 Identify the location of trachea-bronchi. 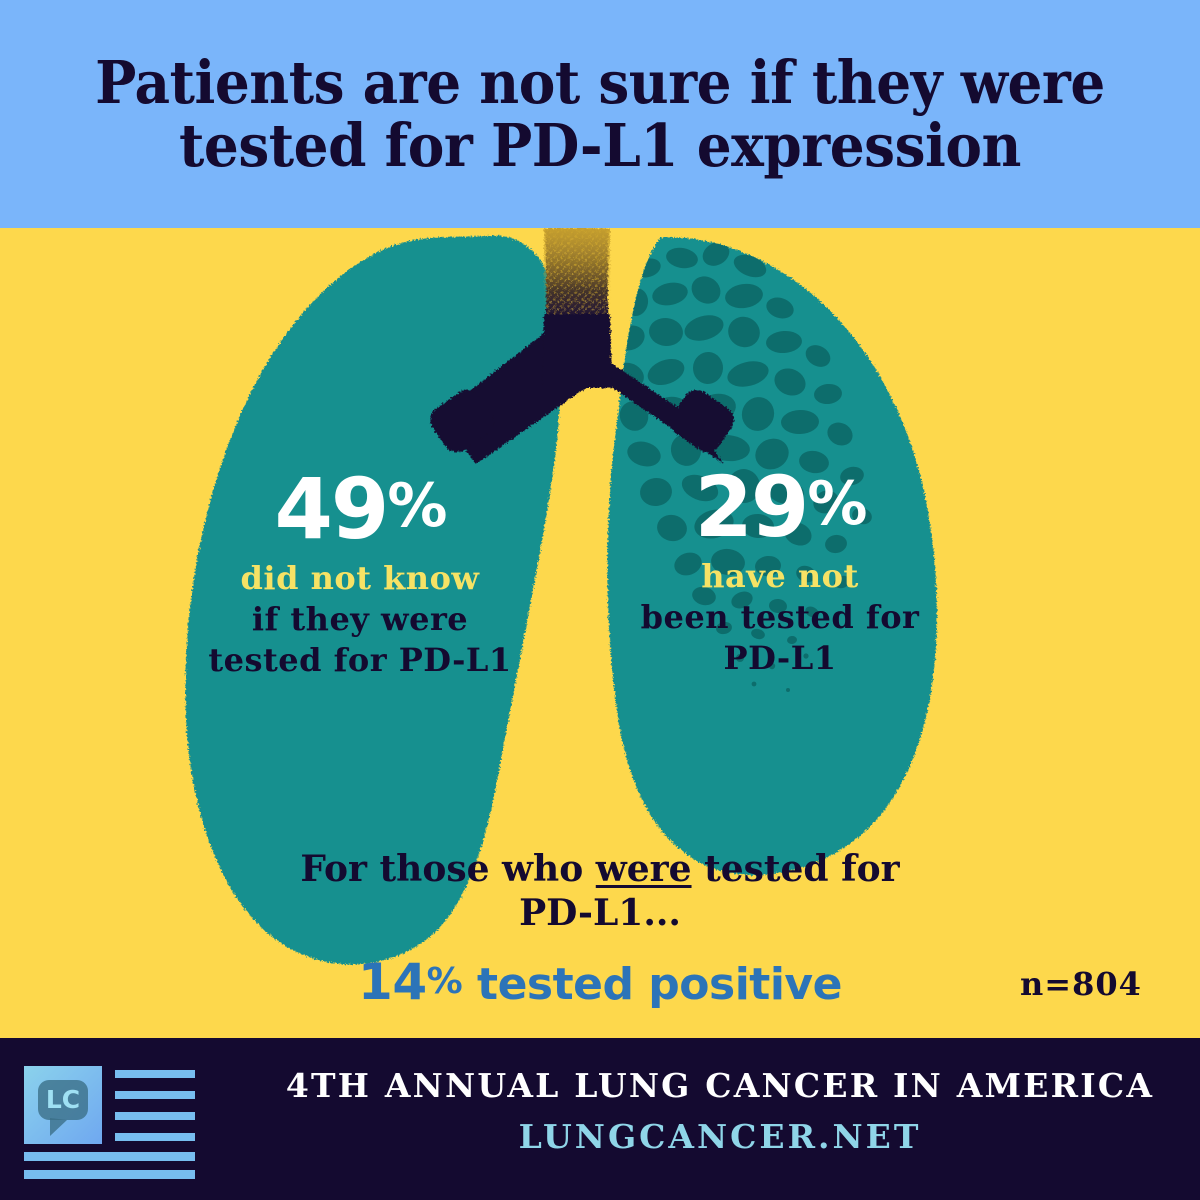
(582, 346).